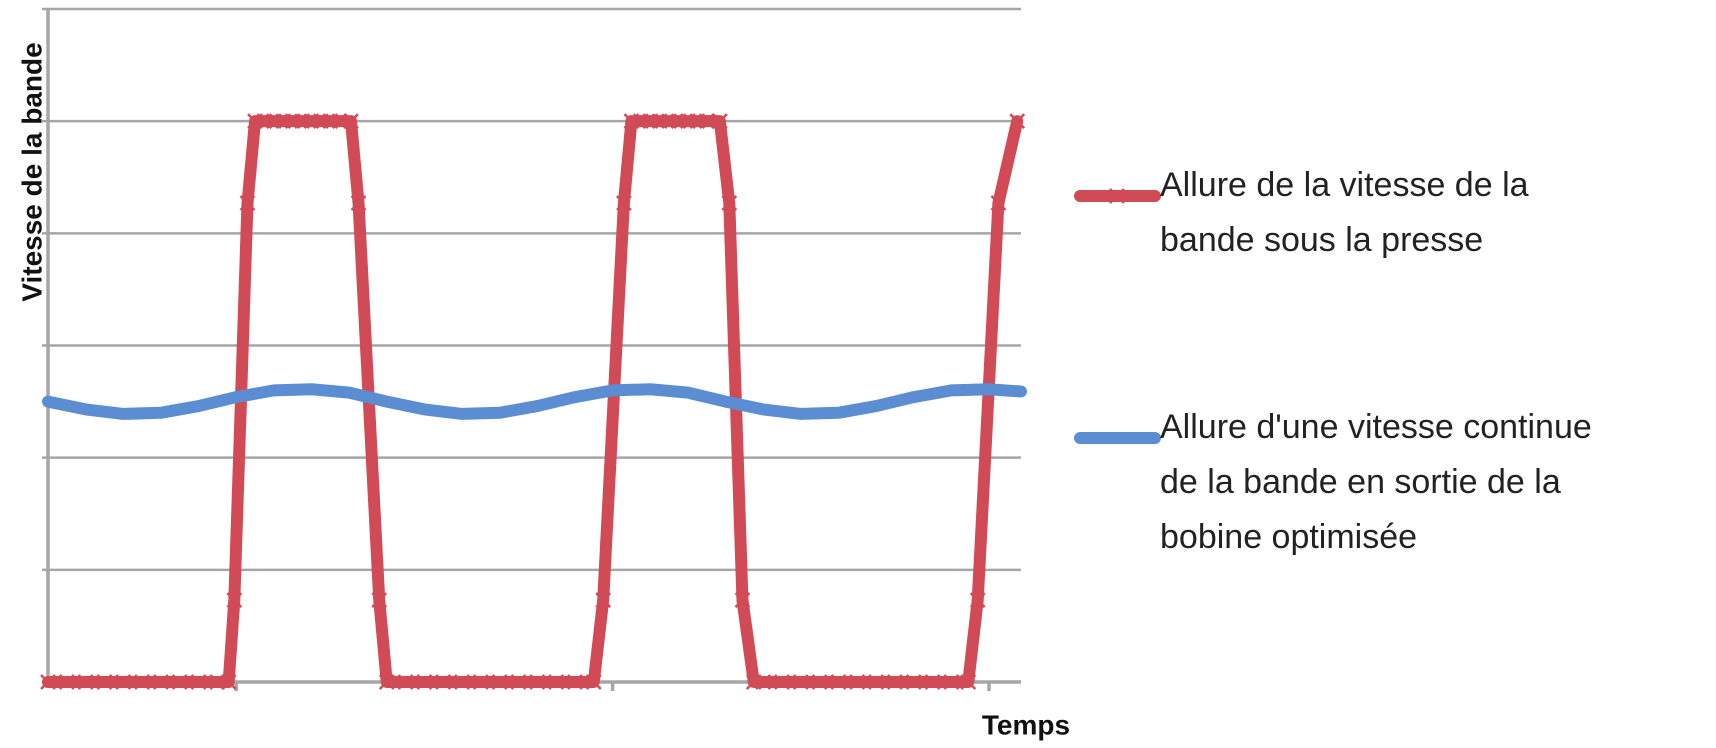  What do you see at coordinates (1117, 196) in the screenshot?
I see `legend-marker` at bounding box center [1117, 196].